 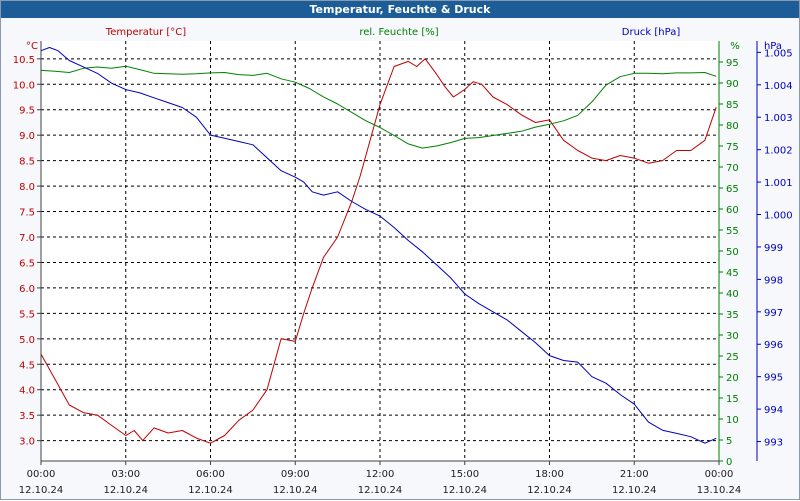 What do you see at coordinates (729, 462) in the screenshot?
I see `humidity-tick-label: 0` at bounding box center [729, 462].